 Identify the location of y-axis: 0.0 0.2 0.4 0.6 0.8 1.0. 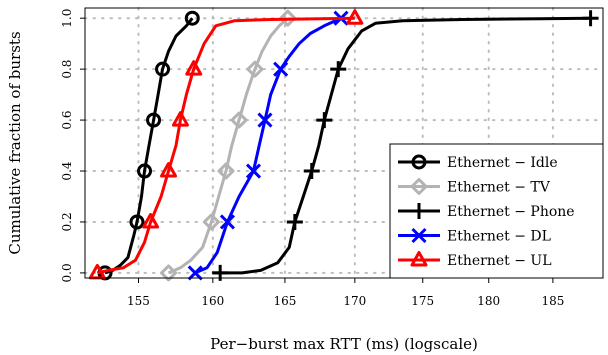
(72, 145).